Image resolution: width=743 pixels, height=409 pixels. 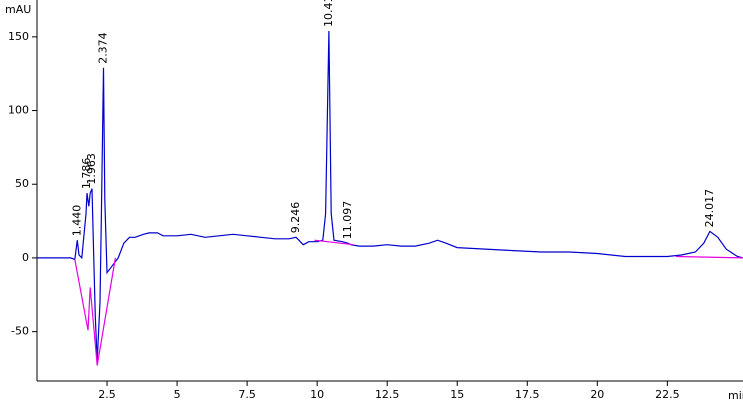 I want to click on y-tick-label: 0, so click(x=25, y=257).